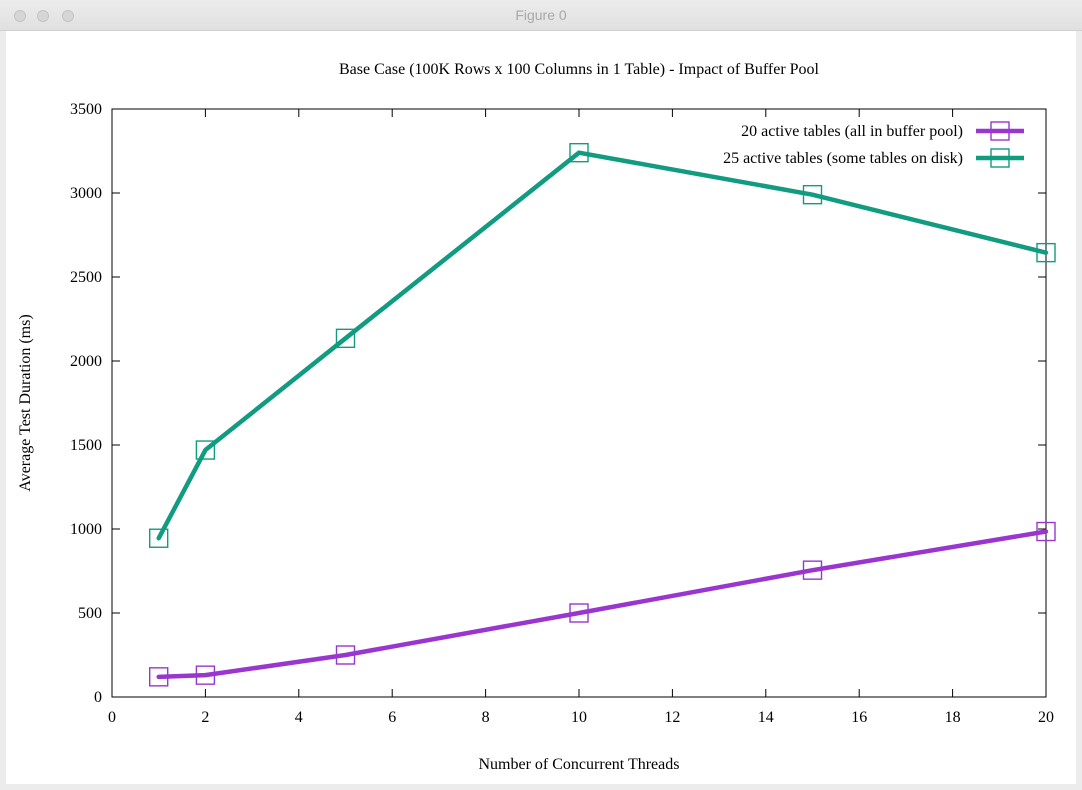  What do you see at coordinates (579, 717) in the screenshot?
I see `x-tick-label: 10` at bounding box center [579, 717].